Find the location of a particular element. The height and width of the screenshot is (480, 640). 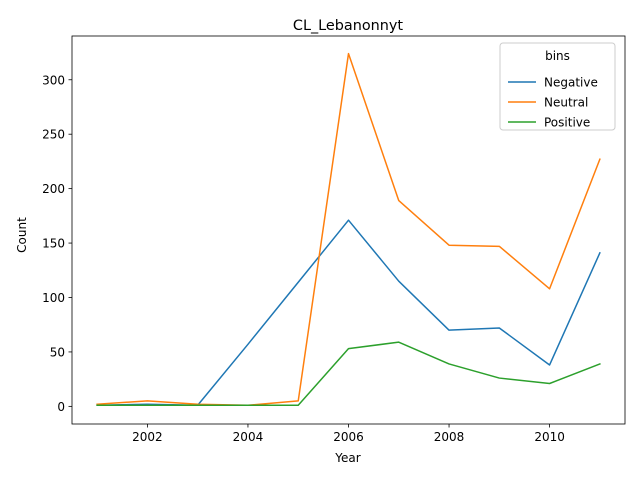

legend-title: bins is located at coordinates (557, 56).